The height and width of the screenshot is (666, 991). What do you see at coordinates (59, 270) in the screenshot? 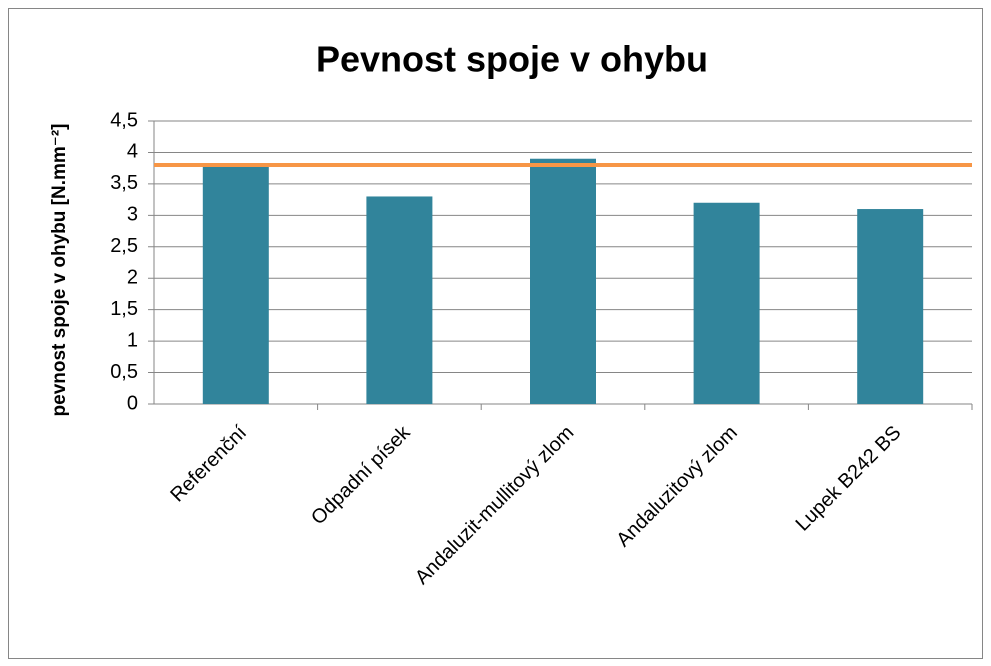
I see `y-axis-label: pevnost spoje v ohybu [N.mm⁻²]` at bounding box center [59, 270].